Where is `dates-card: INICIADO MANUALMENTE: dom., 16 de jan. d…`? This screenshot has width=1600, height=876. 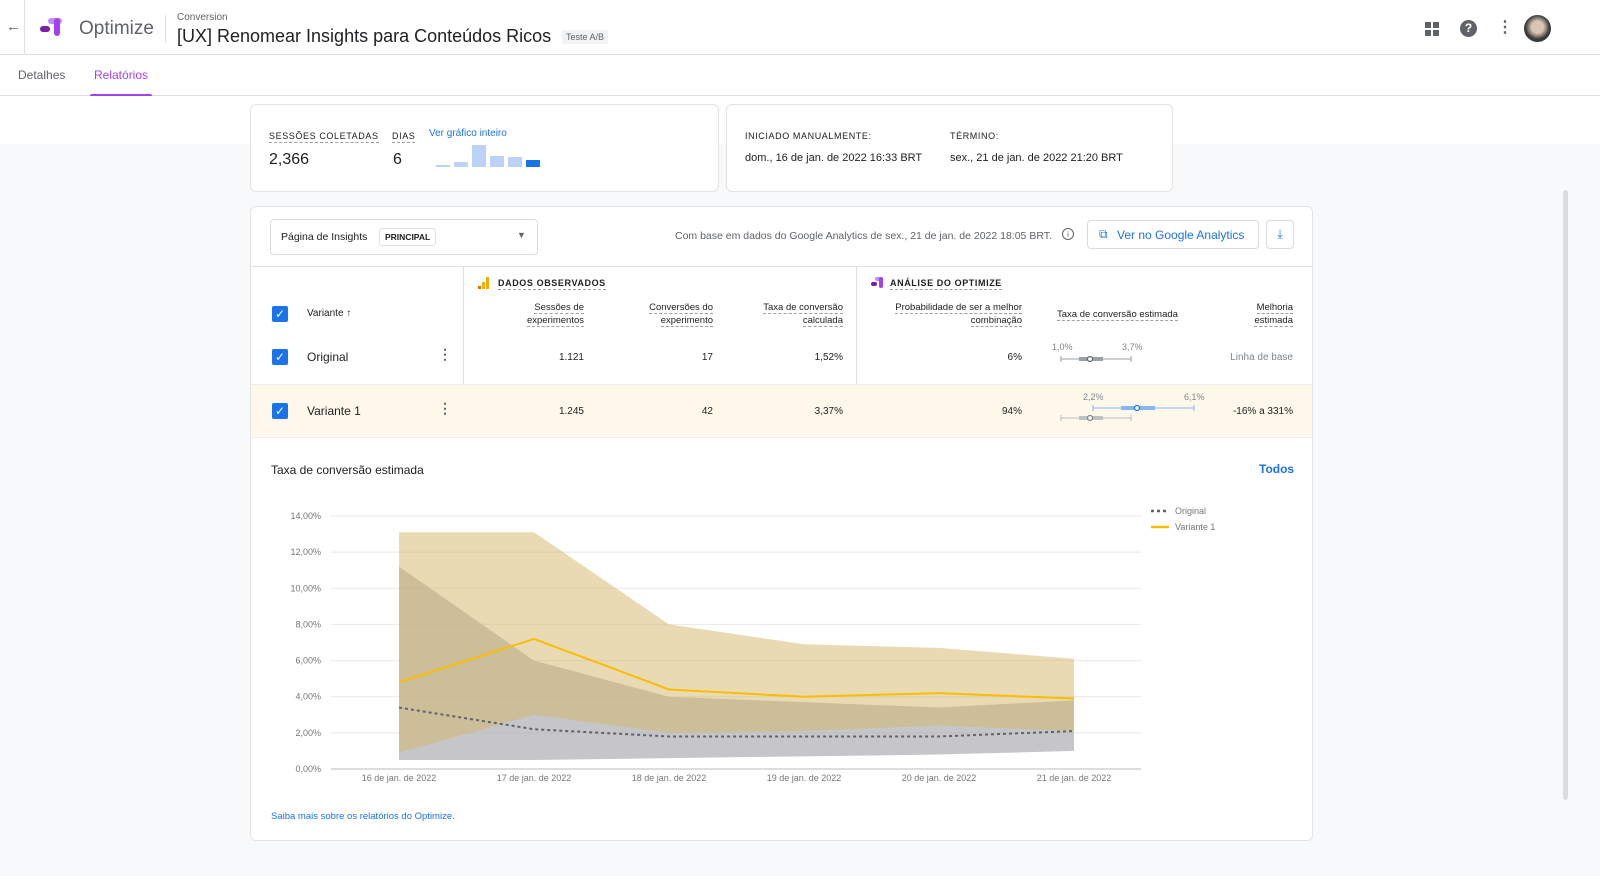 dates-card: INICIADO MANUALMENTE: dom., 16 de jan. d… is located at coordinates (949, 148).